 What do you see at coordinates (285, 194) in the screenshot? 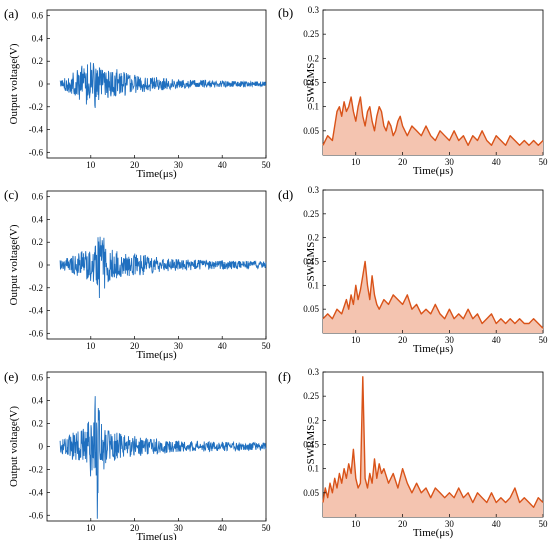
I see `panel-label: (d)` at bounding box center [285, 194].